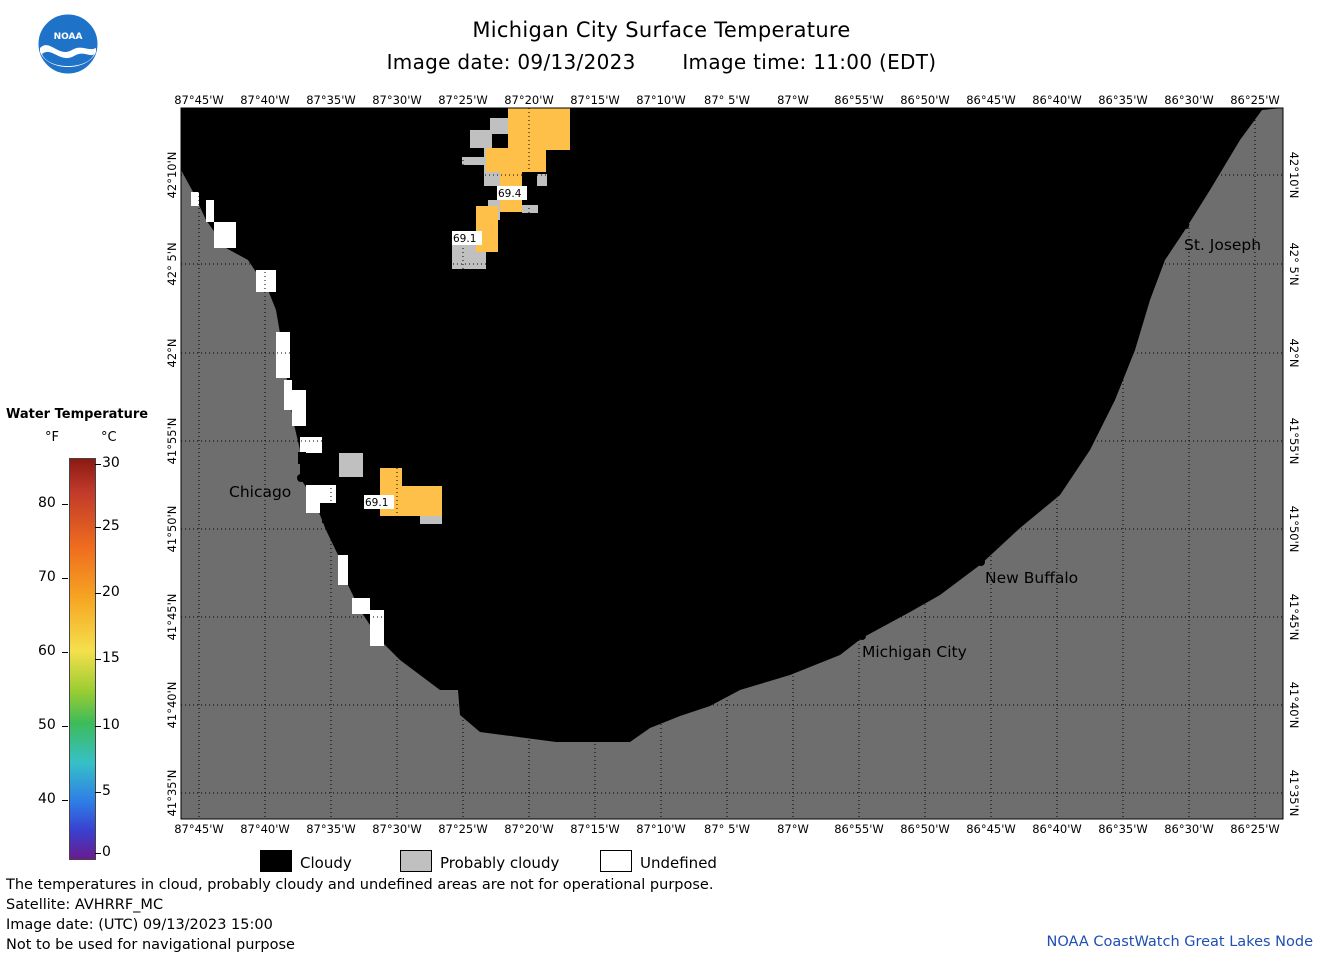 Image resolution: width=1323 pixels, height=960 pixels. Describe the element at coordinates (925, 100) in the screenshot. I see `lon-label: 86°50'W` at that location.